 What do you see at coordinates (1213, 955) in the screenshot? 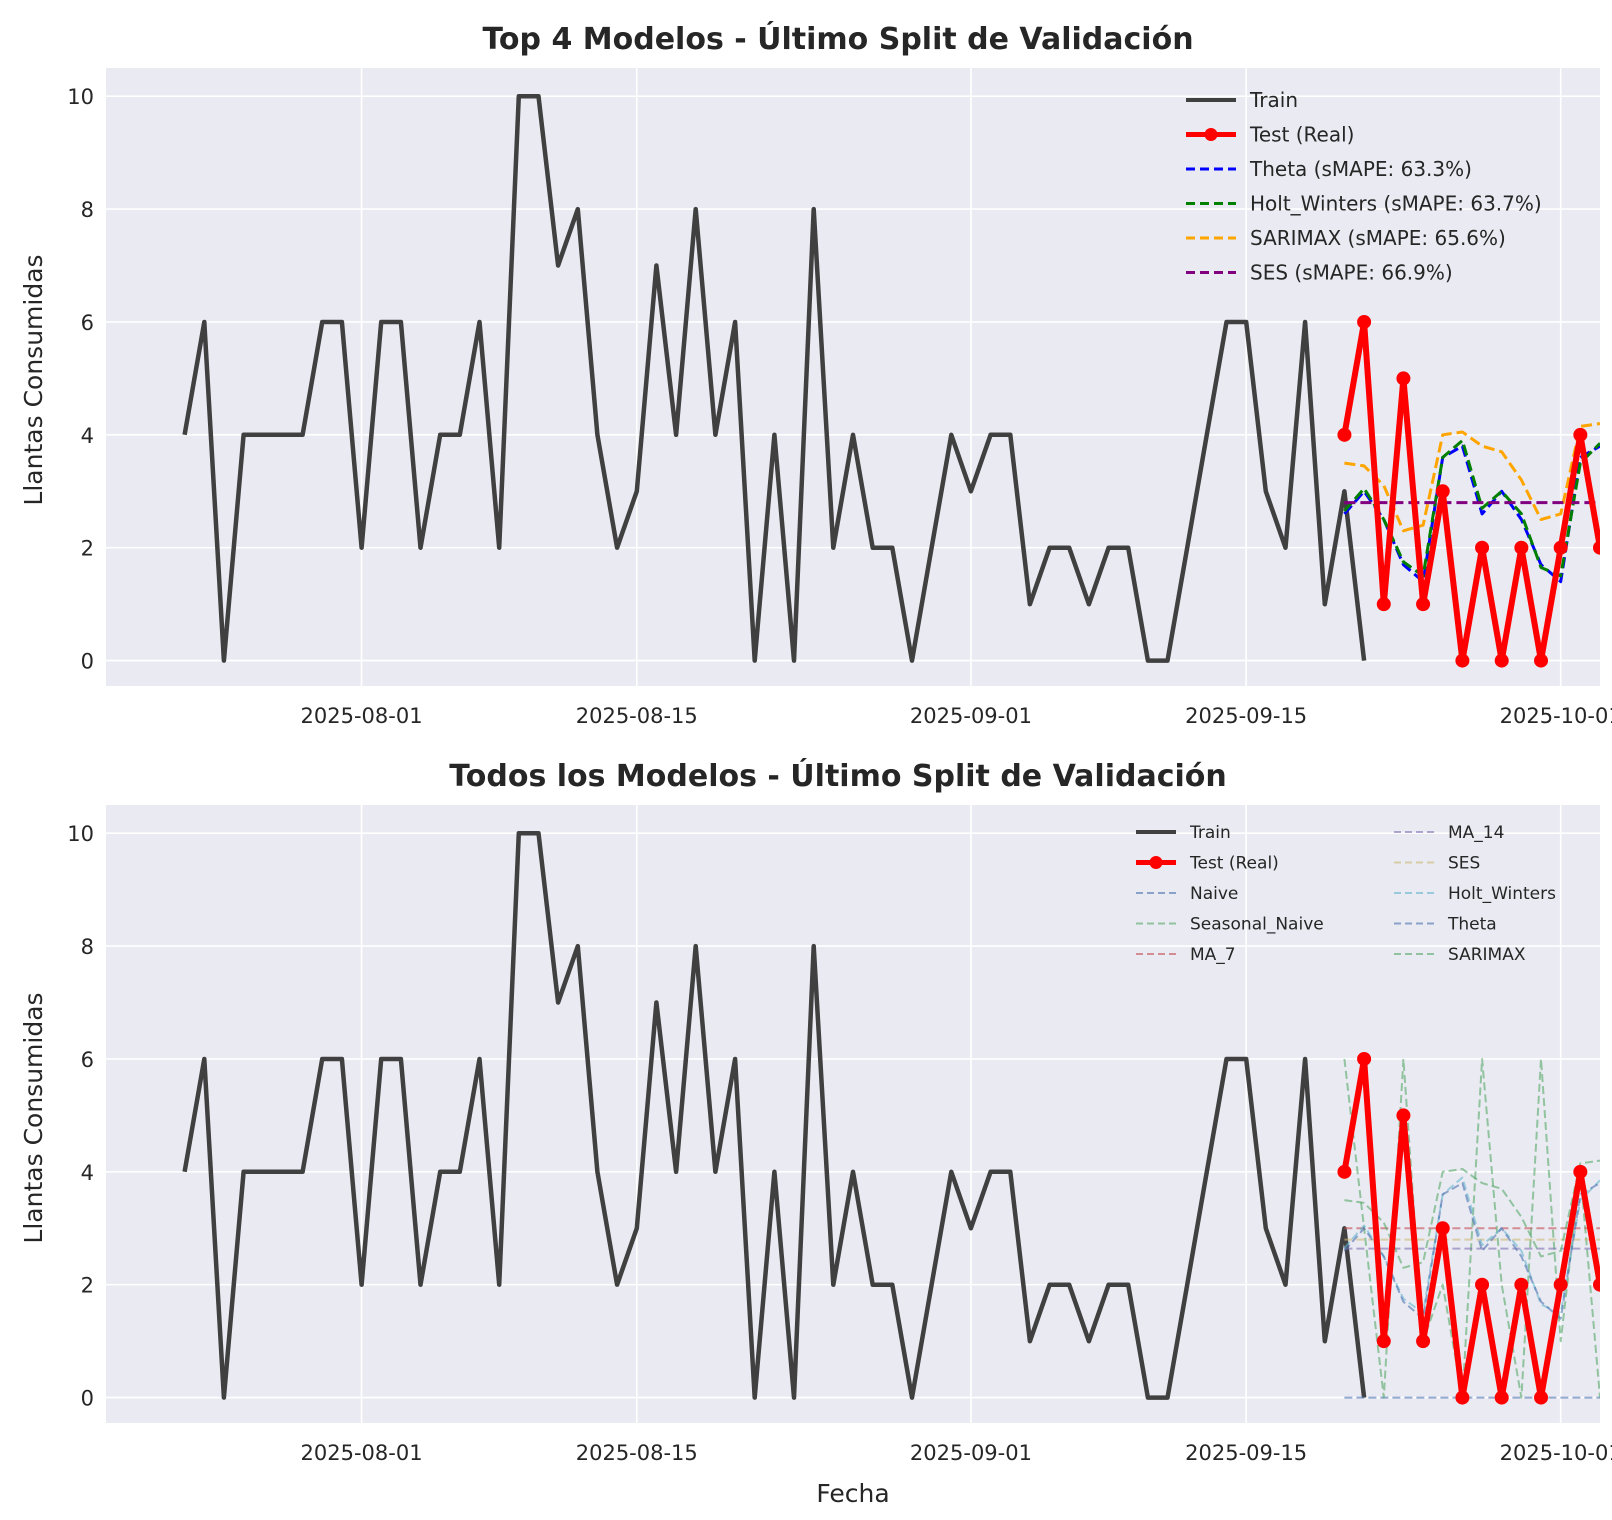
I see `legend-label: MA_7` at bounding box center [1213, 955].